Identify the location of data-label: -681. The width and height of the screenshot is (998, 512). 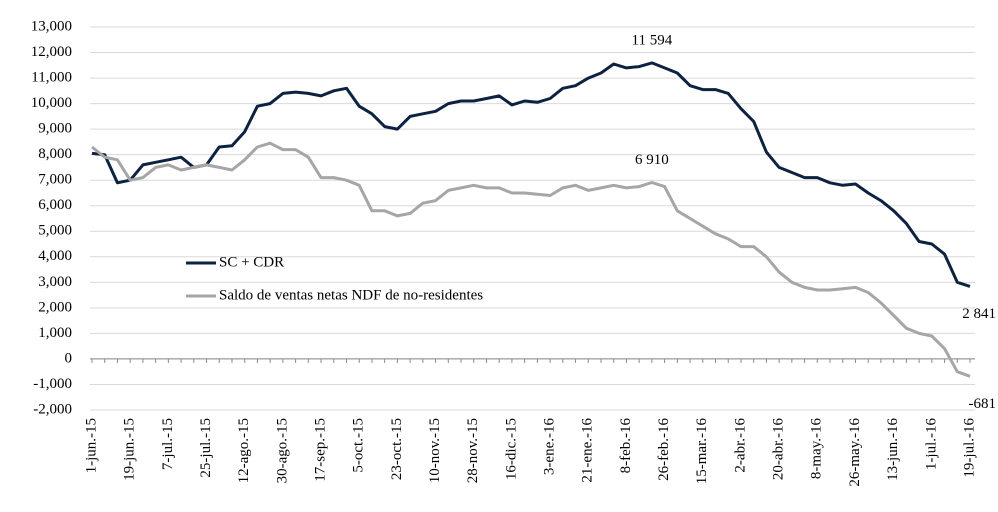
(983, 404).